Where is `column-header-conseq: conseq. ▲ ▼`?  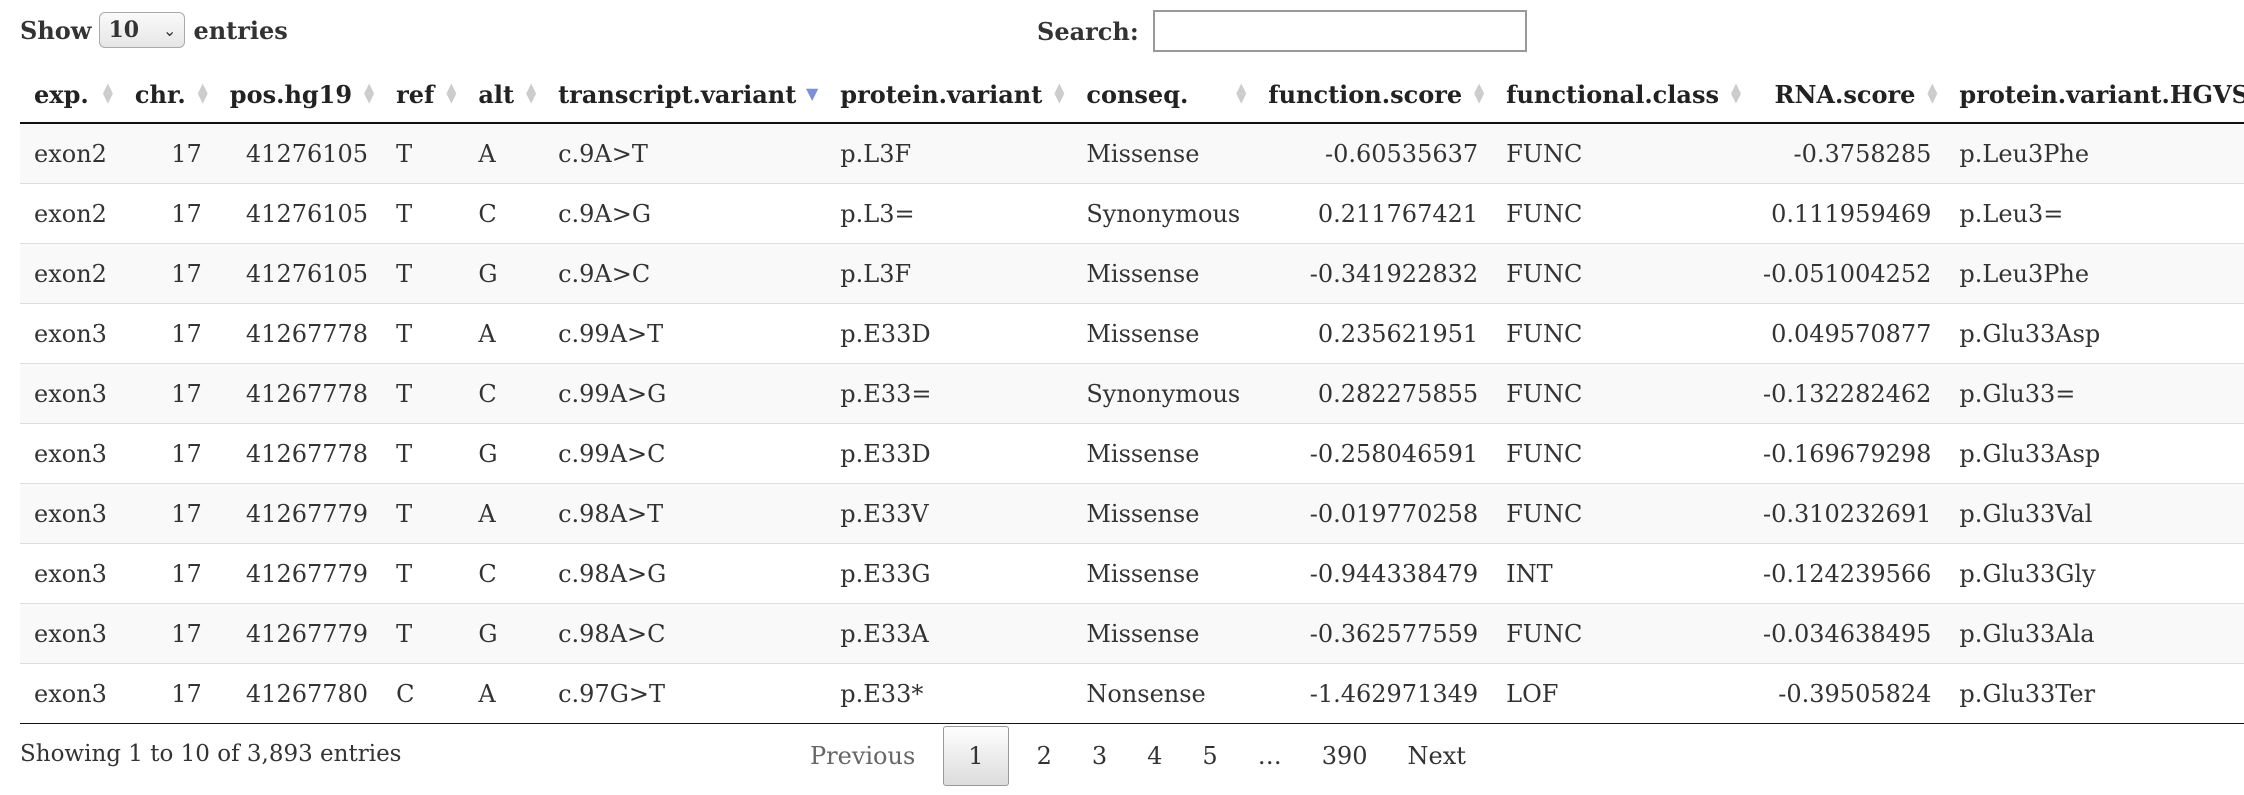 column-header-conseq: conseq. ▲ ▼ is located at coordinates (1163, 95).